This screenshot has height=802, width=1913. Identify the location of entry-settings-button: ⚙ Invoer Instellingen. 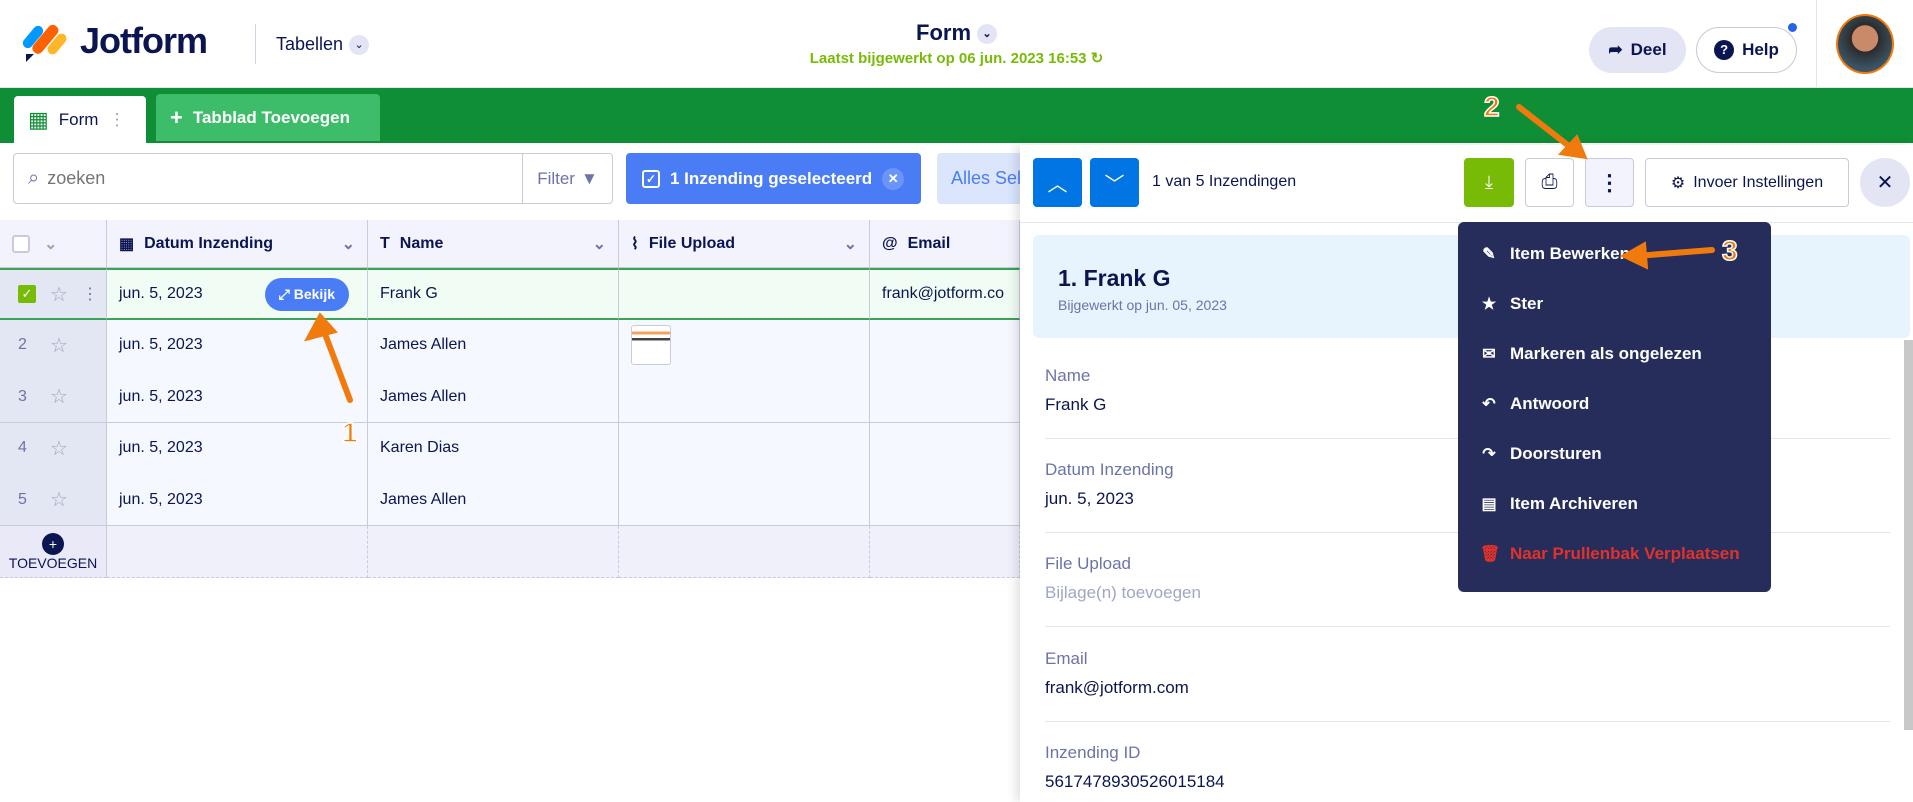
(1747, 182).